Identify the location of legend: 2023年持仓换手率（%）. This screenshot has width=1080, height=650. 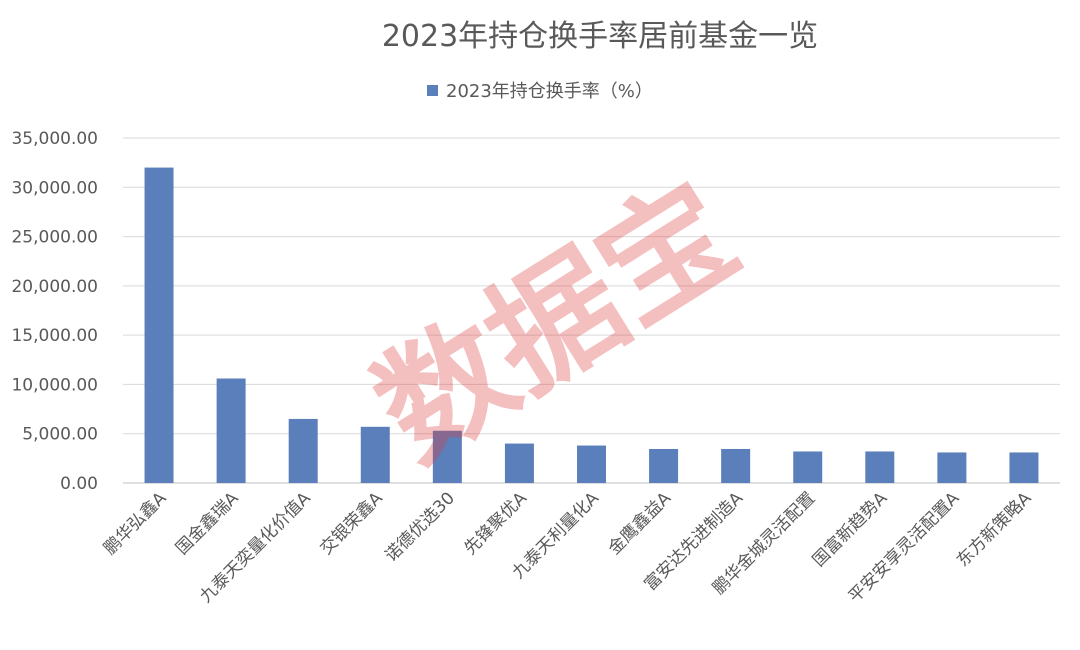
(540, 91).